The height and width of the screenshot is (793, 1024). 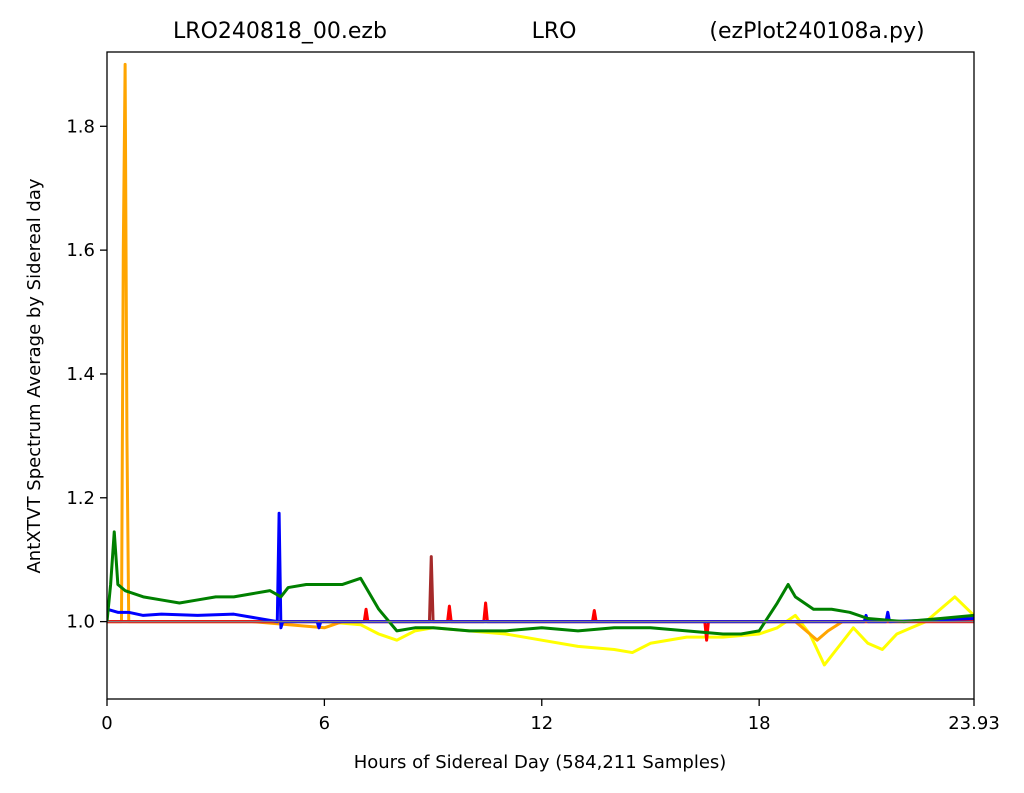 I want to click on y-axis: 1.0 1.2 1.4 1.6 1.8, so click(x=86, y=374).